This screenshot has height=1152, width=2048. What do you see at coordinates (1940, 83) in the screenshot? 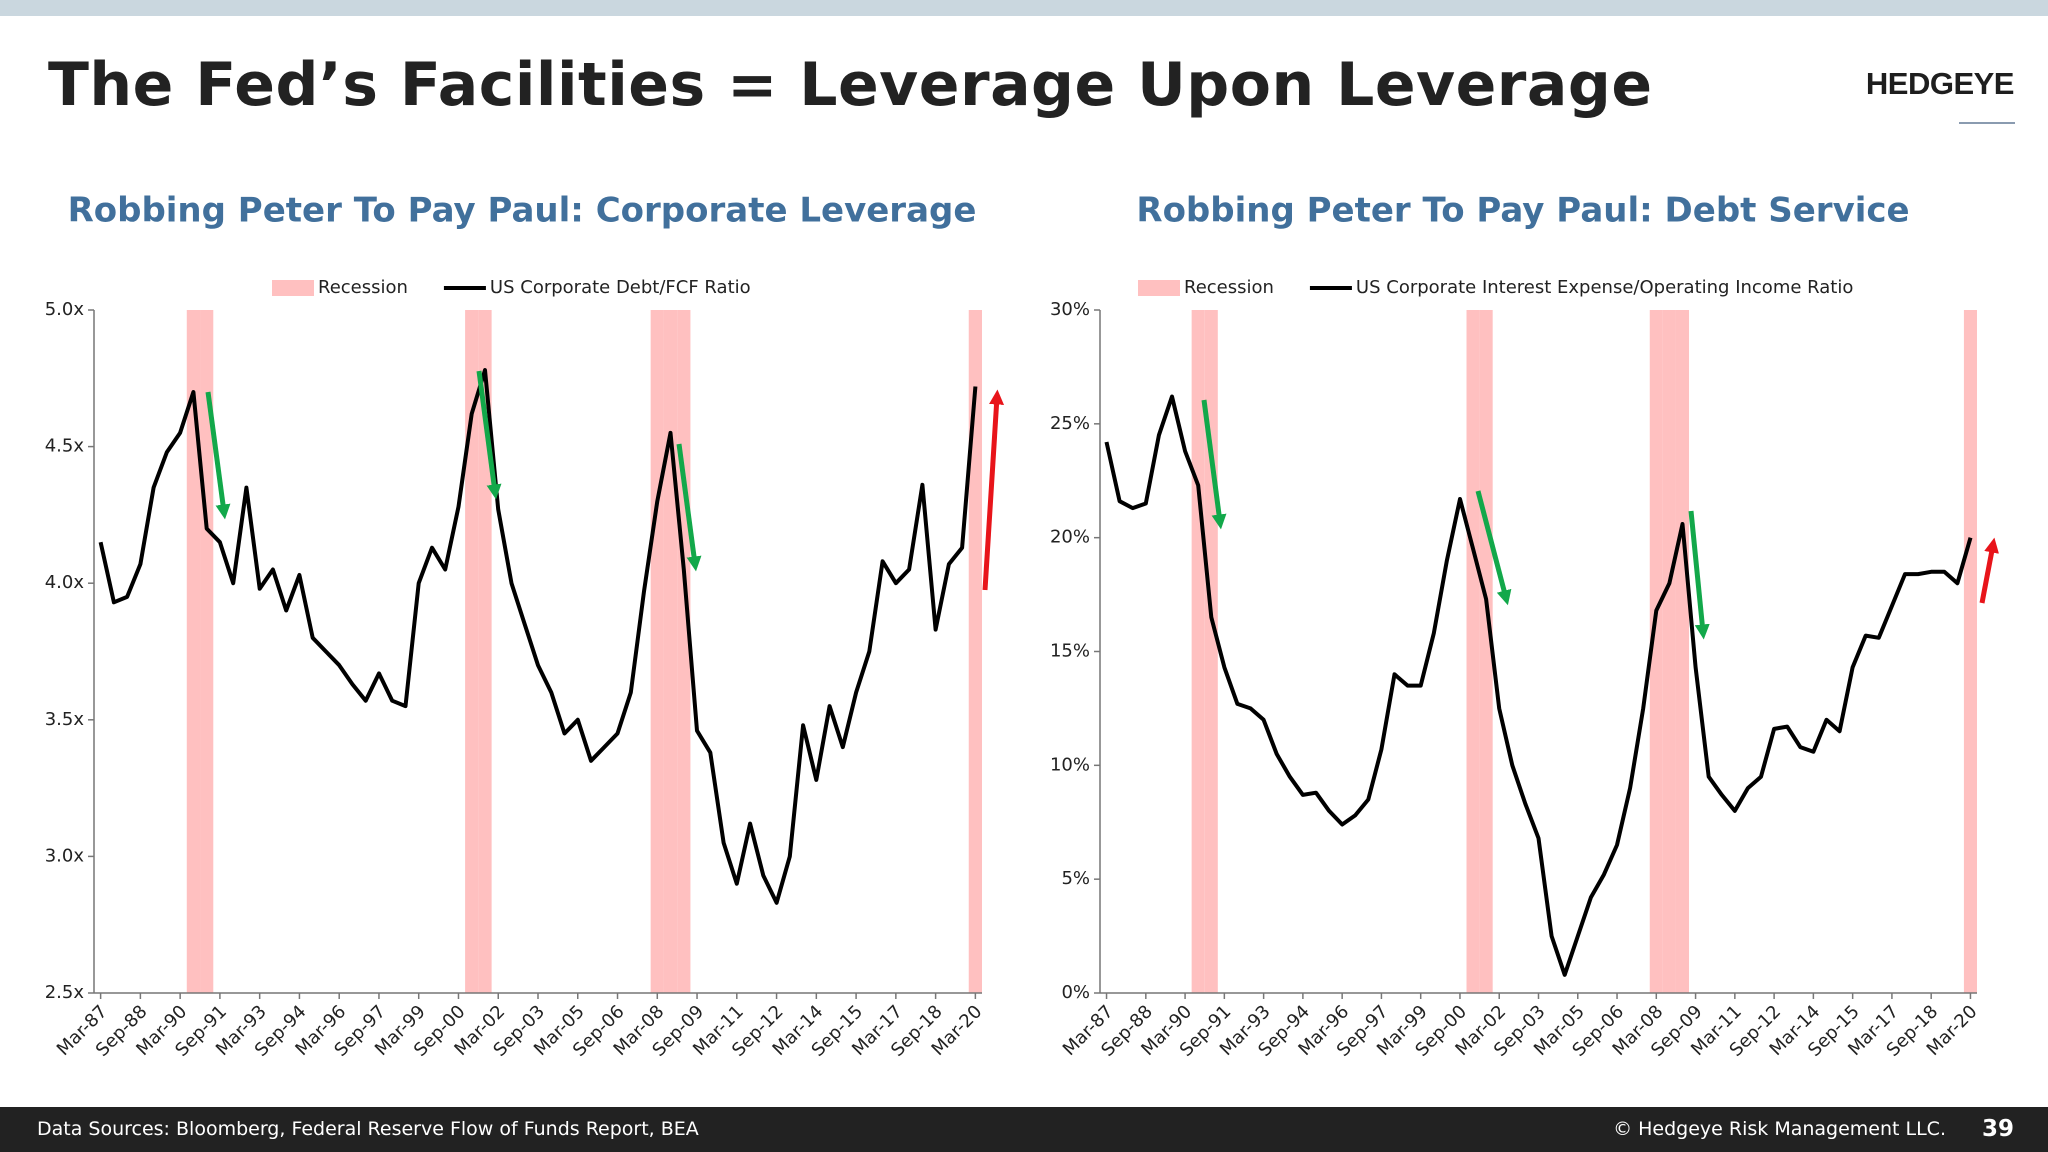
I see `logo: HEDGEYE` at bounding box center [1940, 83].